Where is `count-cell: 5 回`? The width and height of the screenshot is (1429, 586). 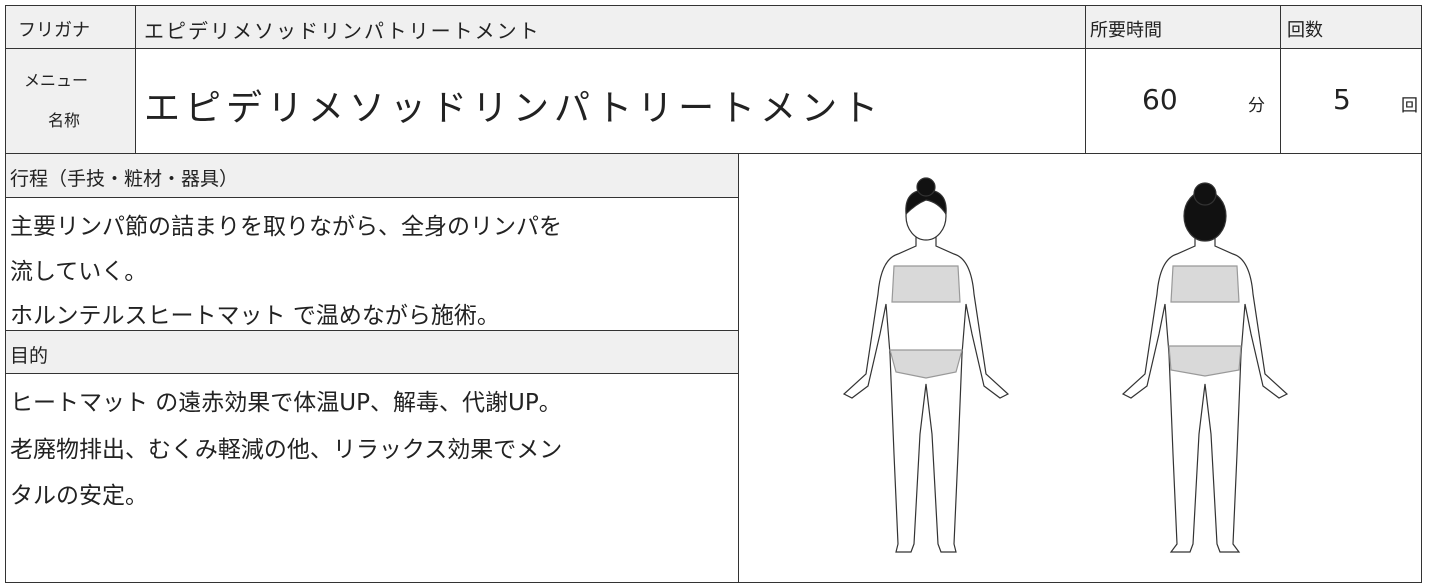
count-cell: 5 回 is located at coordinates (1351, 101).